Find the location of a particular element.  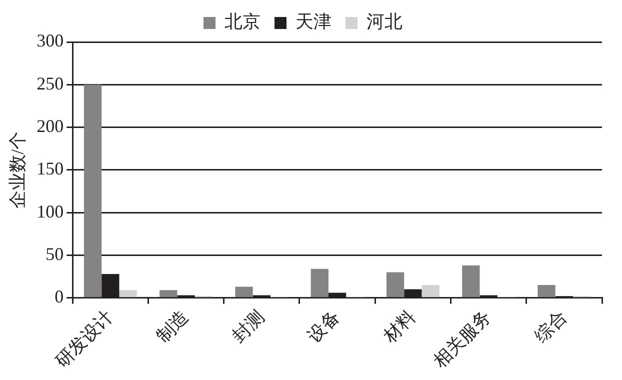

y-tick-label: 0 is located at coordinates (59, 296).